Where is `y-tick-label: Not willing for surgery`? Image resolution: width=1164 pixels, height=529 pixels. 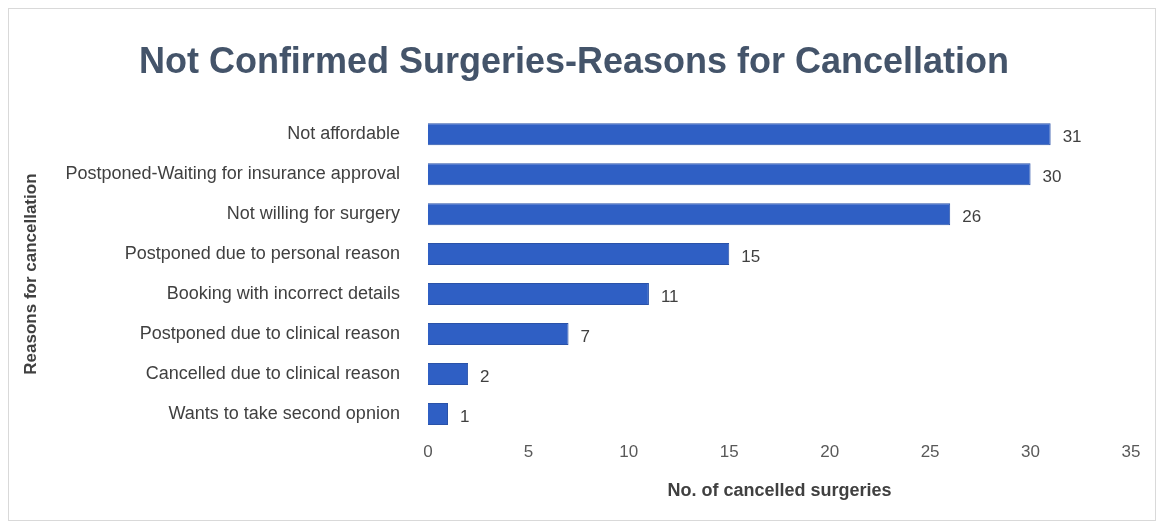 y-tick-label: Not willing for surgery is located at coordinates (313, 213).